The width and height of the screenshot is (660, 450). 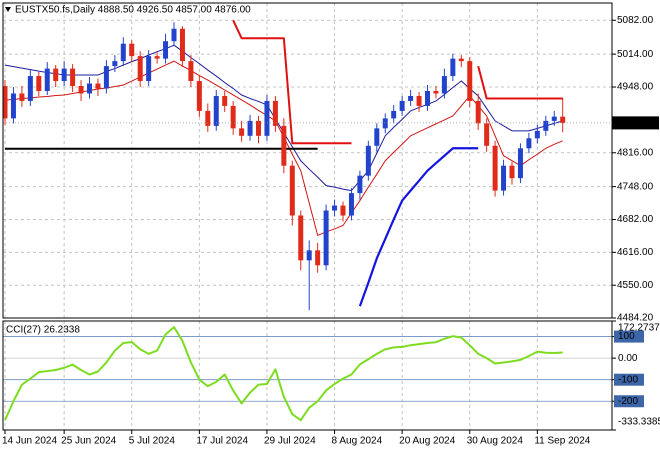 I want to click on y-tick-label: 4682.00, so click(x=635, y=219).